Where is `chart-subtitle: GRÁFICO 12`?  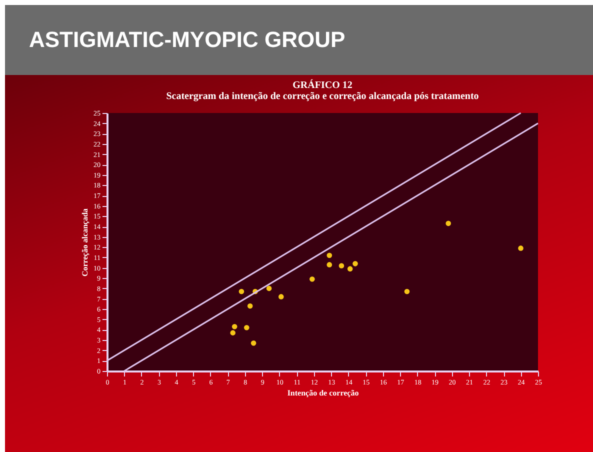 chart-subtitle: GRÁFICO 12 is located at coordinates (322, 85).